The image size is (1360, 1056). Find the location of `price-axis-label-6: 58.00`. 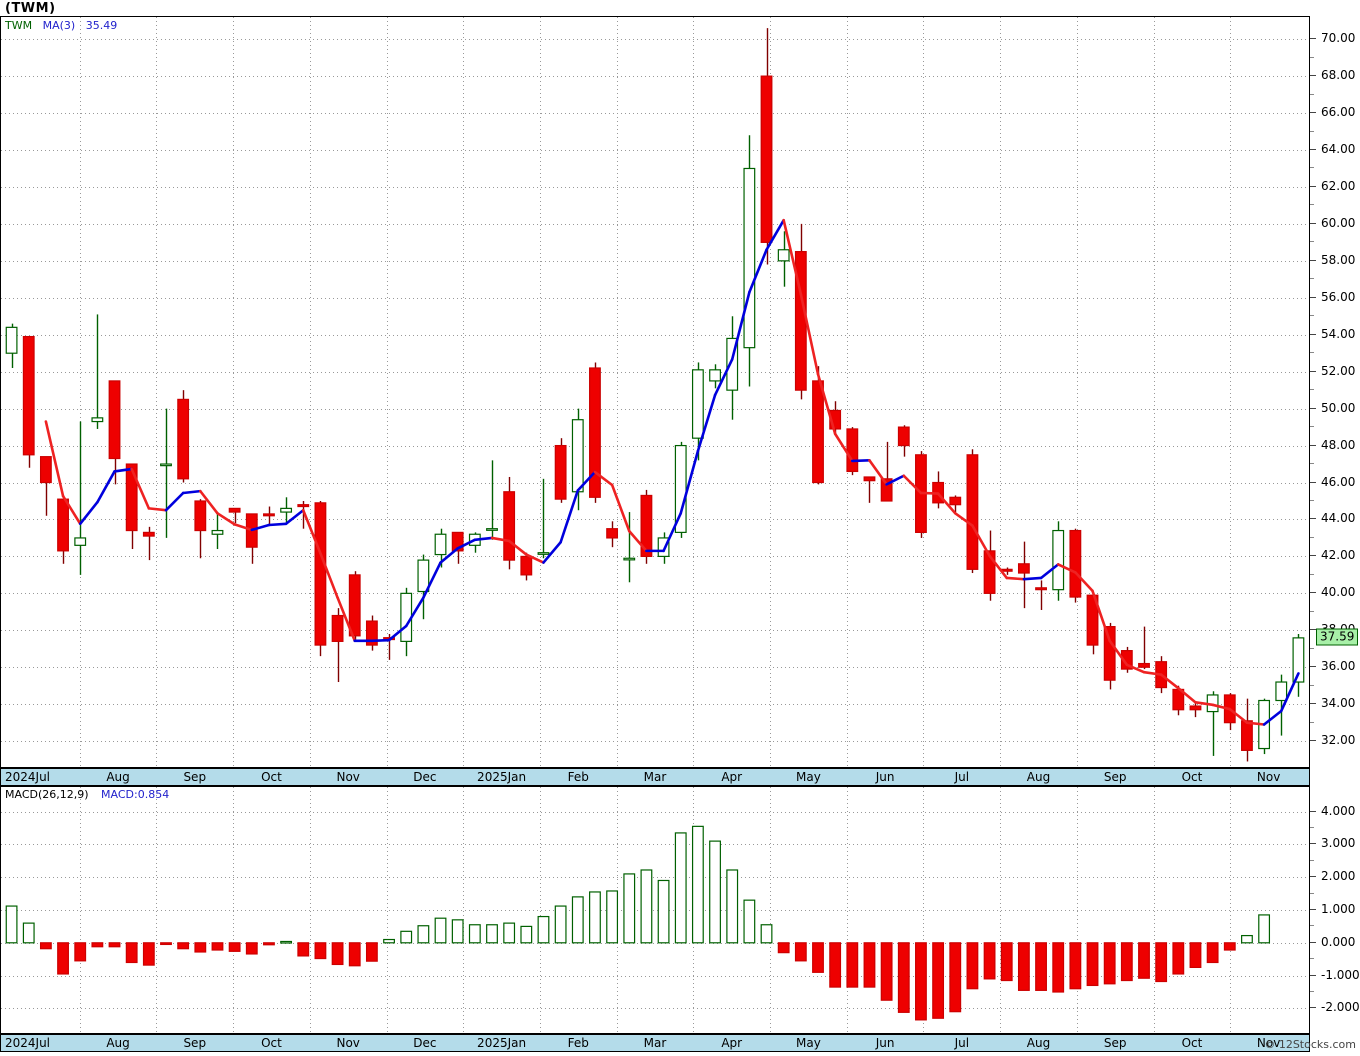

price-axis-label-6: 58.00 is located at coordinates (1338, 259).